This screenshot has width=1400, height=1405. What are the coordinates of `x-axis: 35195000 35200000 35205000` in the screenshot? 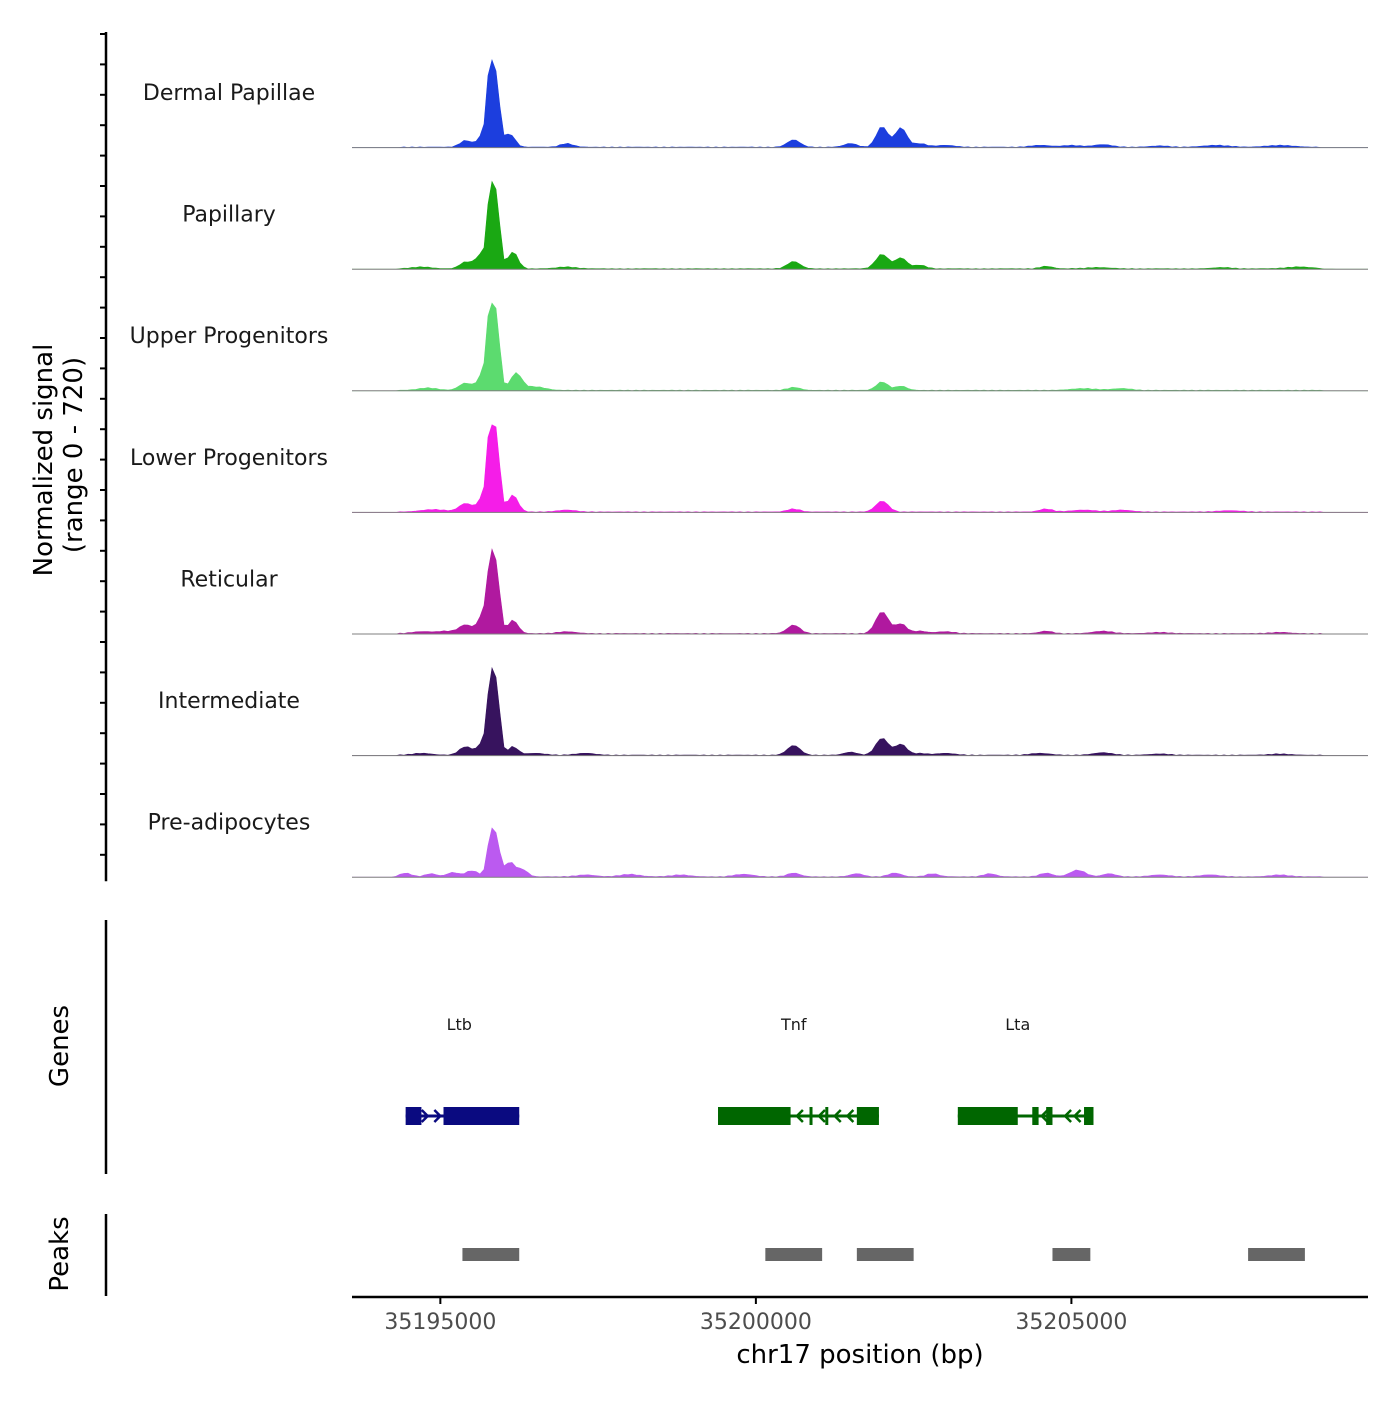 It's located at (860, 1315).